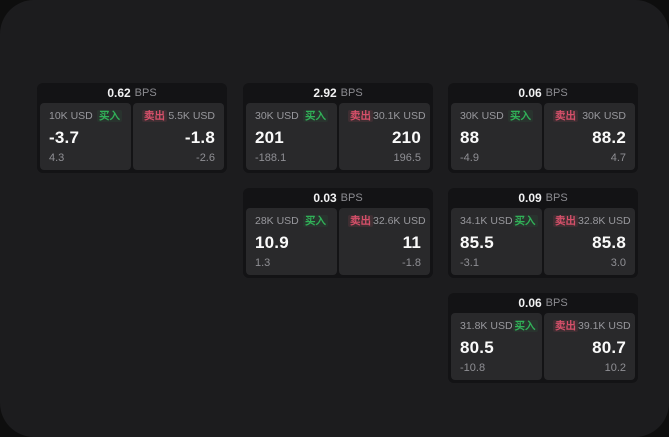  Describe the element at coordinates (71, 116) in the screenshot. I see `buy-size: 10K USD` at that location.